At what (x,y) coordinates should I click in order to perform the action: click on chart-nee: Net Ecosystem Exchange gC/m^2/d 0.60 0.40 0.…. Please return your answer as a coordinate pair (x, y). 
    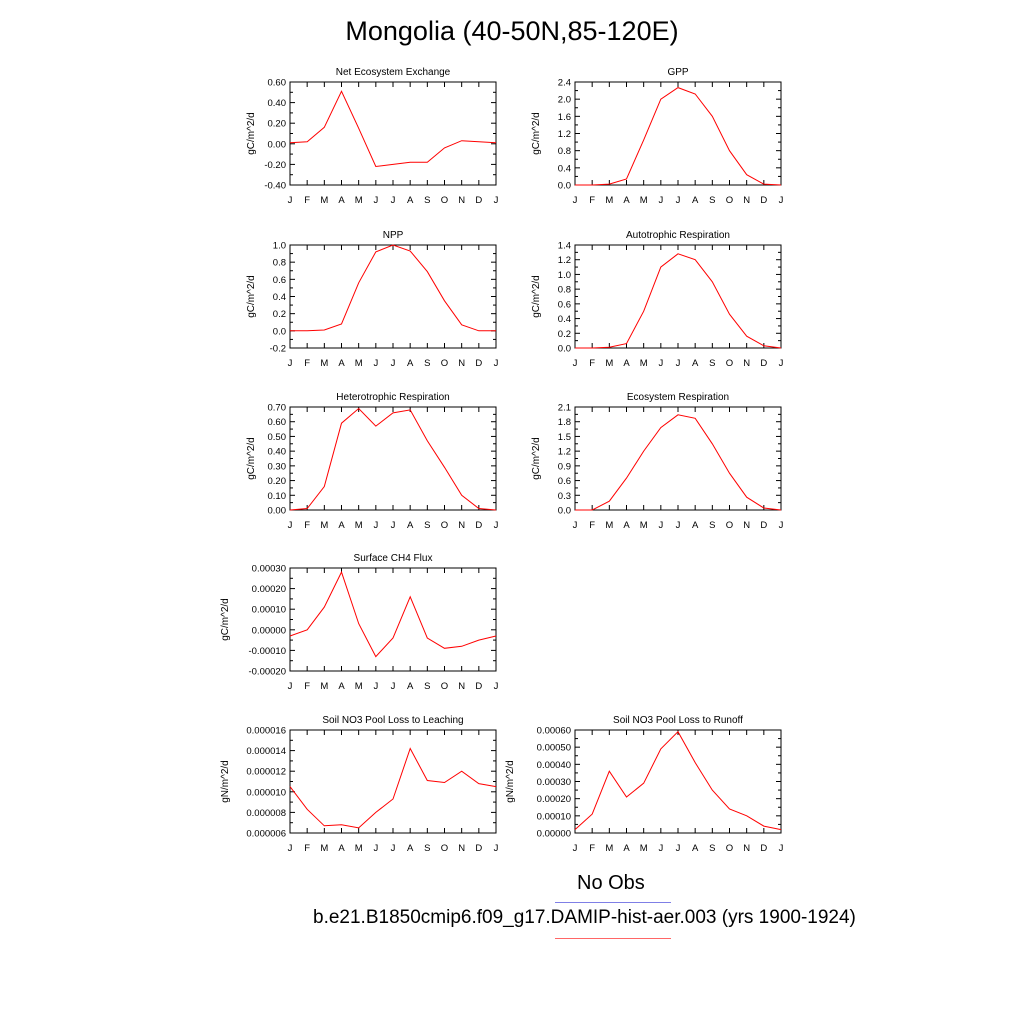
    Looking at the image, I should click on (372, 136).